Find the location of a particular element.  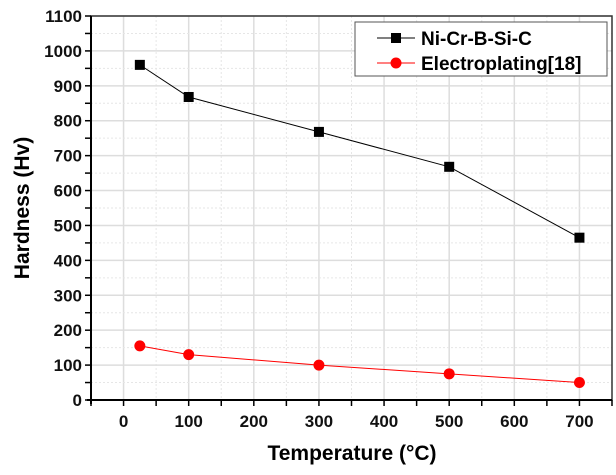

x-axis-title: Temperature (°C) is located at coordinates (351, 453).